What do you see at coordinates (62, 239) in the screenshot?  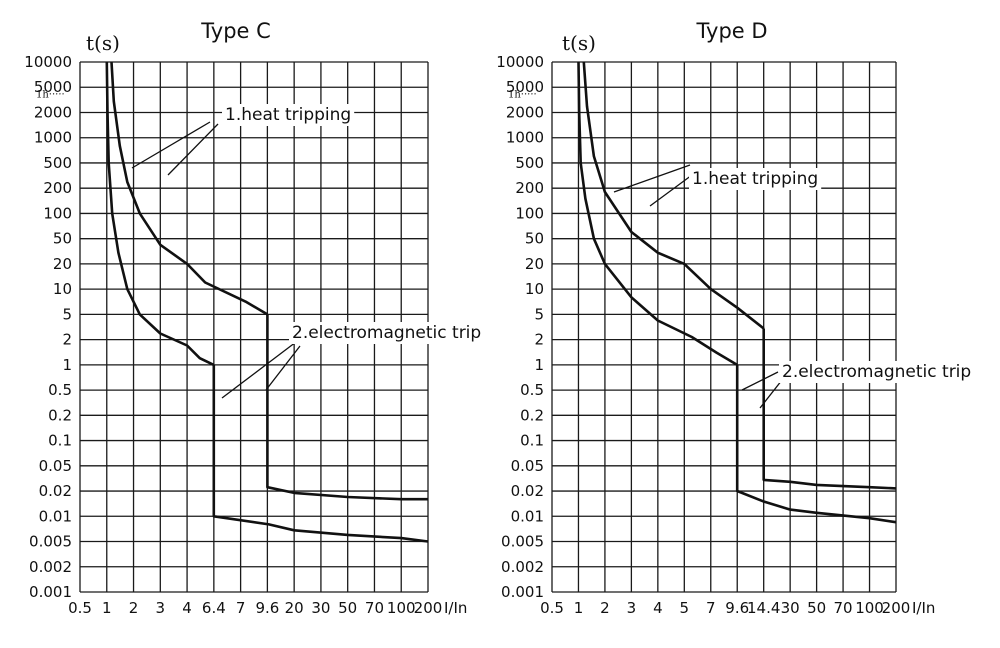 I see `y-tick-label: 50` at bounding box center [62, 239].